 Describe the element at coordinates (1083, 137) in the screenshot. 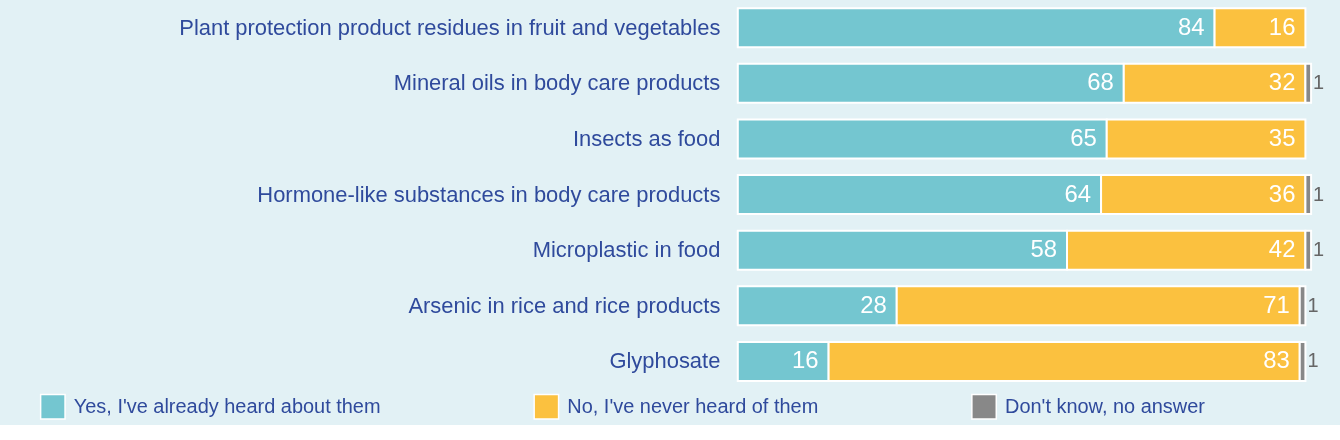

I see `data-label: 65` at that location.